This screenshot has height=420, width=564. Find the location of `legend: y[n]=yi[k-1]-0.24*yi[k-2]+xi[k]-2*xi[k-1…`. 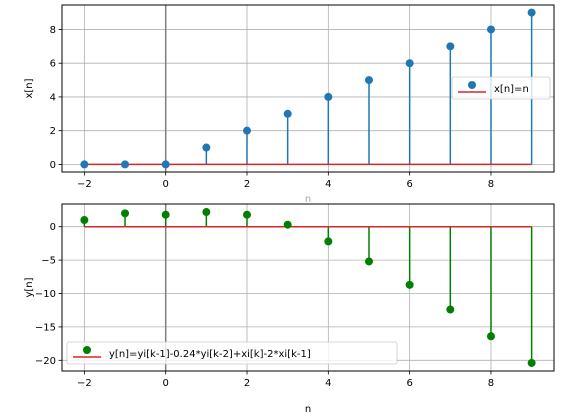

legend: y[n]=yi[k-1]-0.24*yi[k-2]+xi[k]-2*xi[k-1… is located at coordinates (232, 353).